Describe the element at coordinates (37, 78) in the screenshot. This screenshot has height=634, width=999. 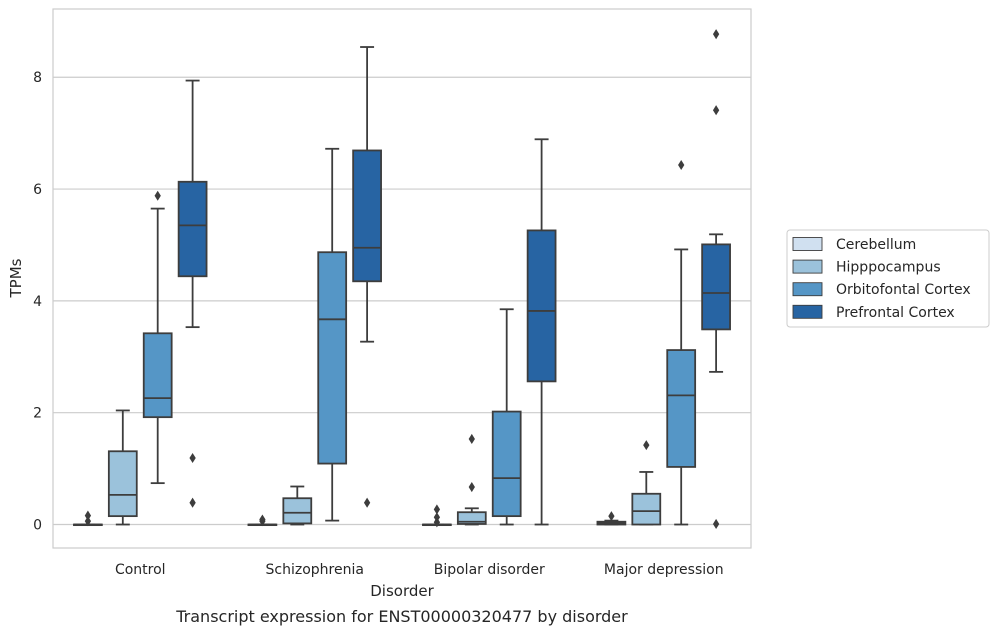
I see `y-tick-label: 8` at that location.